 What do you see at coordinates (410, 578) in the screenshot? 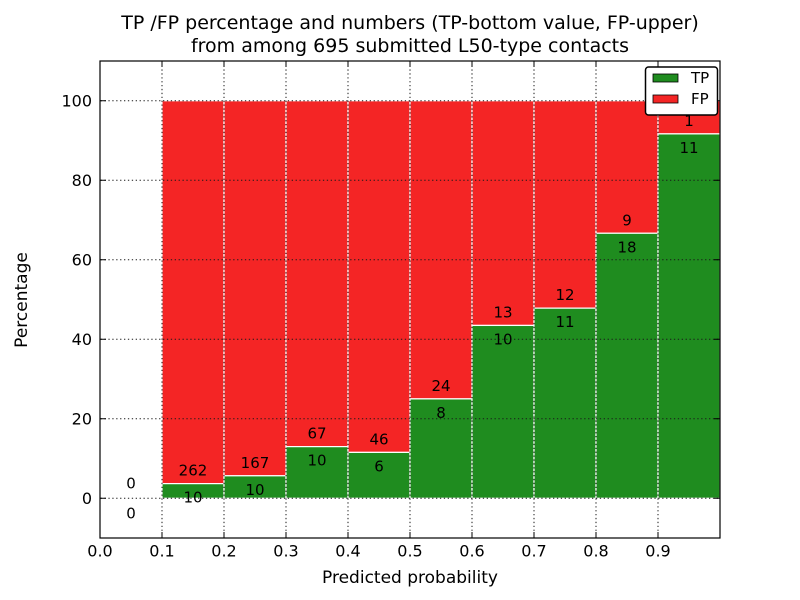
I see `x-axis-label: Predicted probability` at bounding box center [410, 578].